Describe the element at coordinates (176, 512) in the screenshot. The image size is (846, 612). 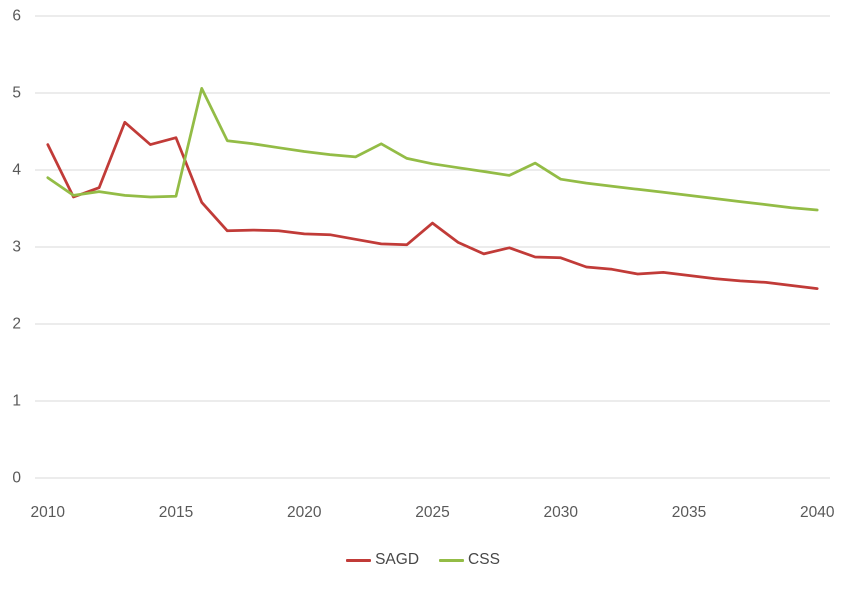
I see `x-tick-label-2015: 2015` at that location.